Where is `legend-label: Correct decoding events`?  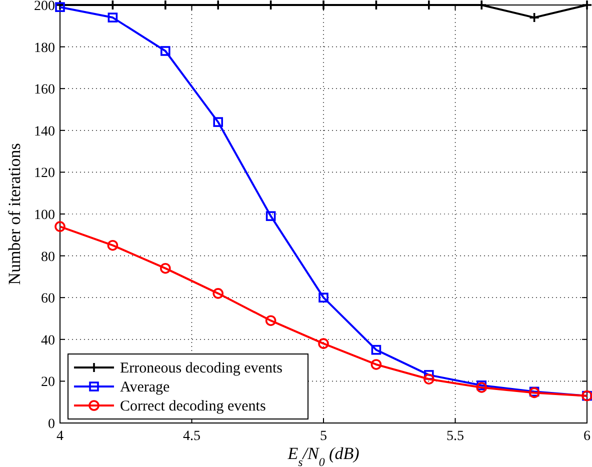 legend-label: Correct decoding events is located at coordinates (193, 406).